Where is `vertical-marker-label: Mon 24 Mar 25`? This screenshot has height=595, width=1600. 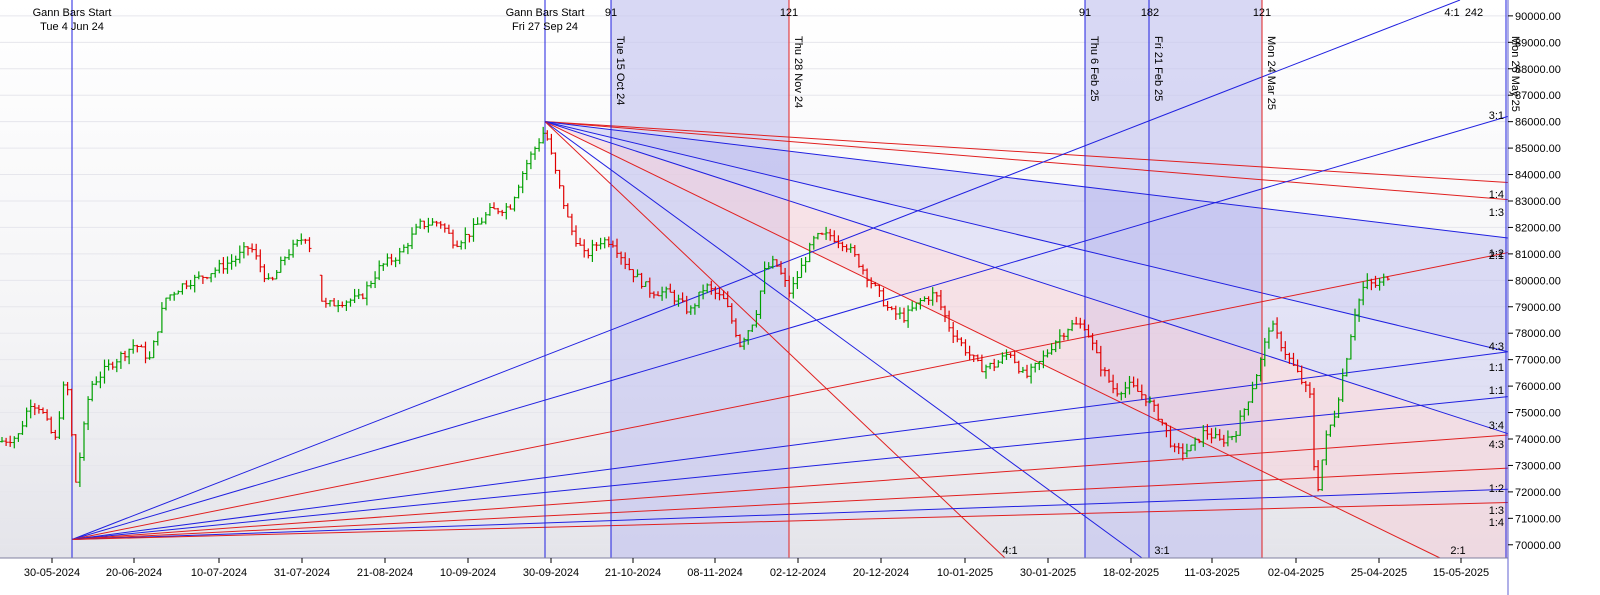 vertical-marker-label: Mon 24 Mar 25 is located at coordinates (1271, 73).